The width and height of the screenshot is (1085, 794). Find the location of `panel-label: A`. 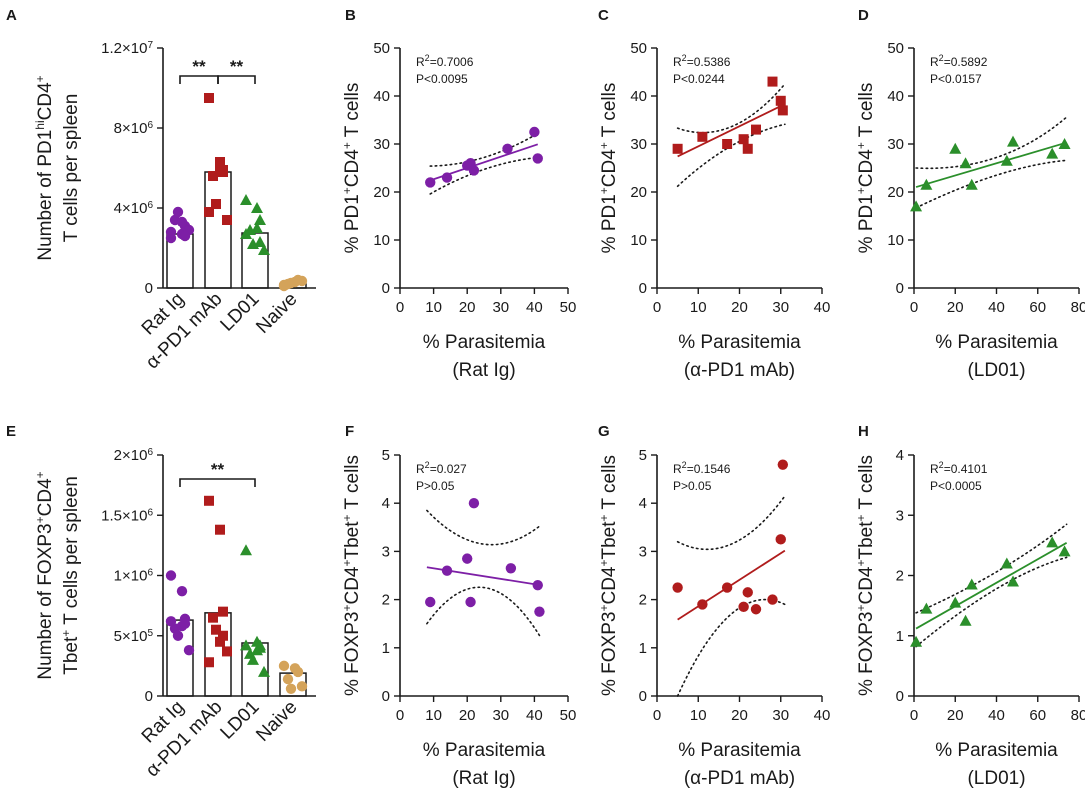

panel-label: A is located at coordinates (11, 15).